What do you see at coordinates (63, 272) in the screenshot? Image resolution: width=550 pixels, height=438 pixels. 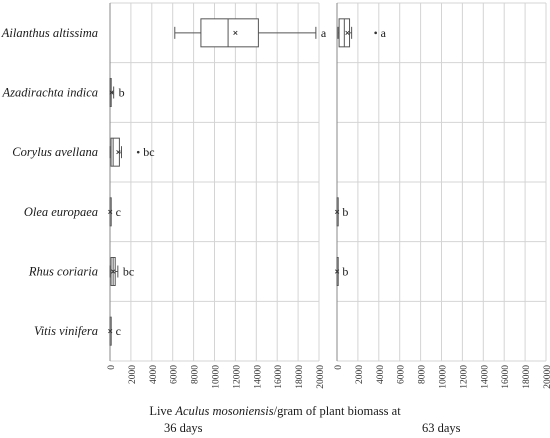 I see `category-label-rhus-coriaria: Rhus coriaria` at bounding box center [63, 272].